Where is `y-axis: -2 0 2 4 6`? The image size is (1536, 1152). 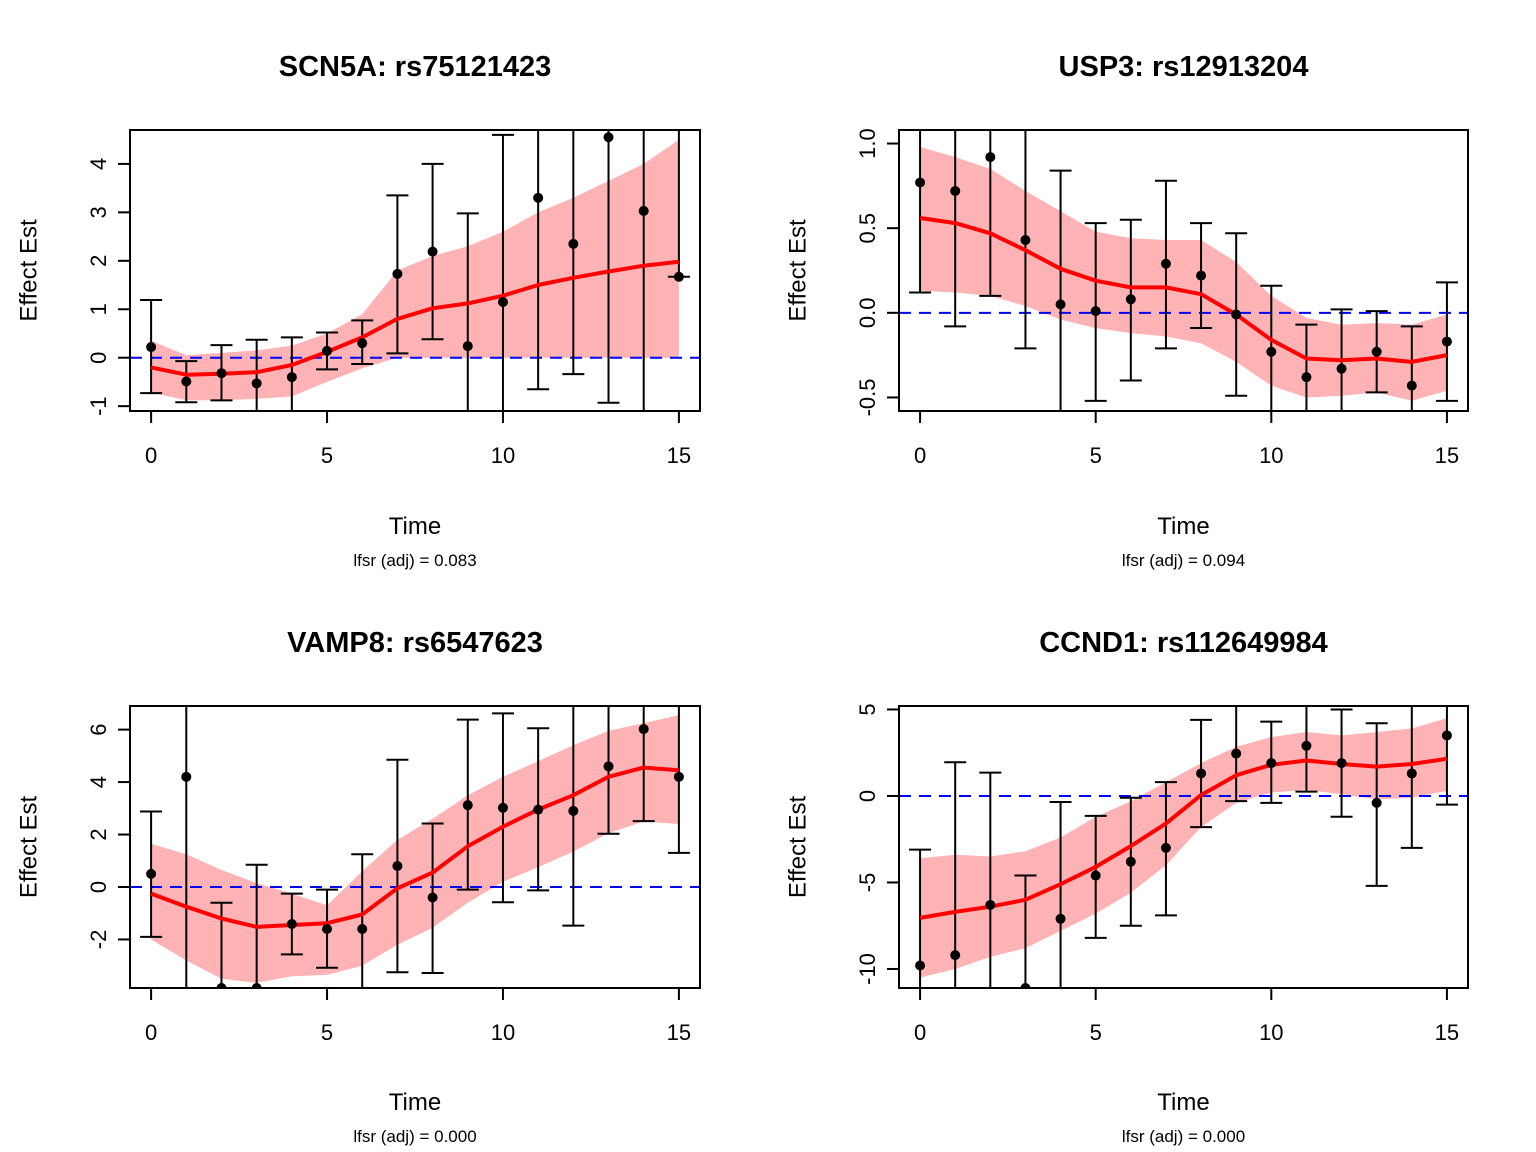 y-axis: -2 0 2 4 6 is located at coordinates (108, 836).